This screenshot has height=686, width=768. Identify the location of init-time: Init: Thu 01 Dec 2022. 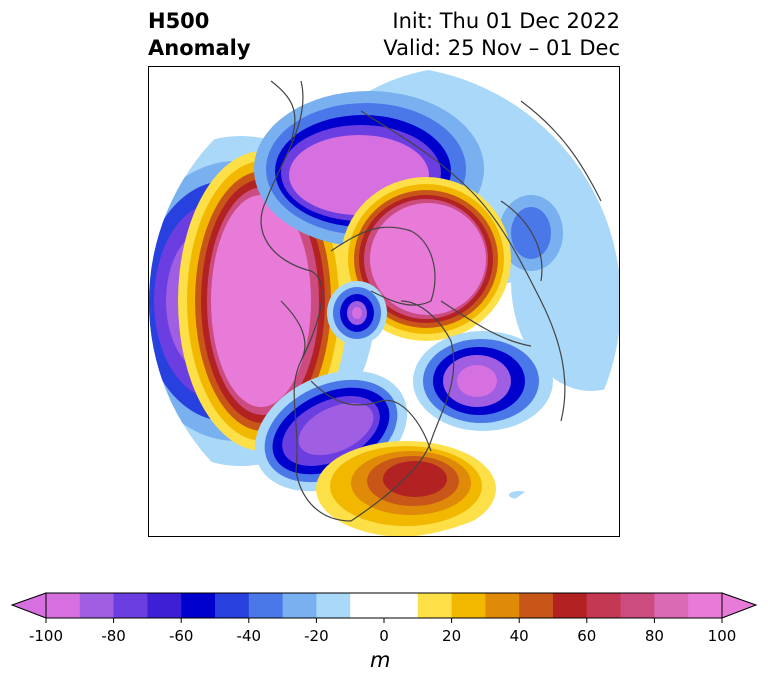
(506, 21).